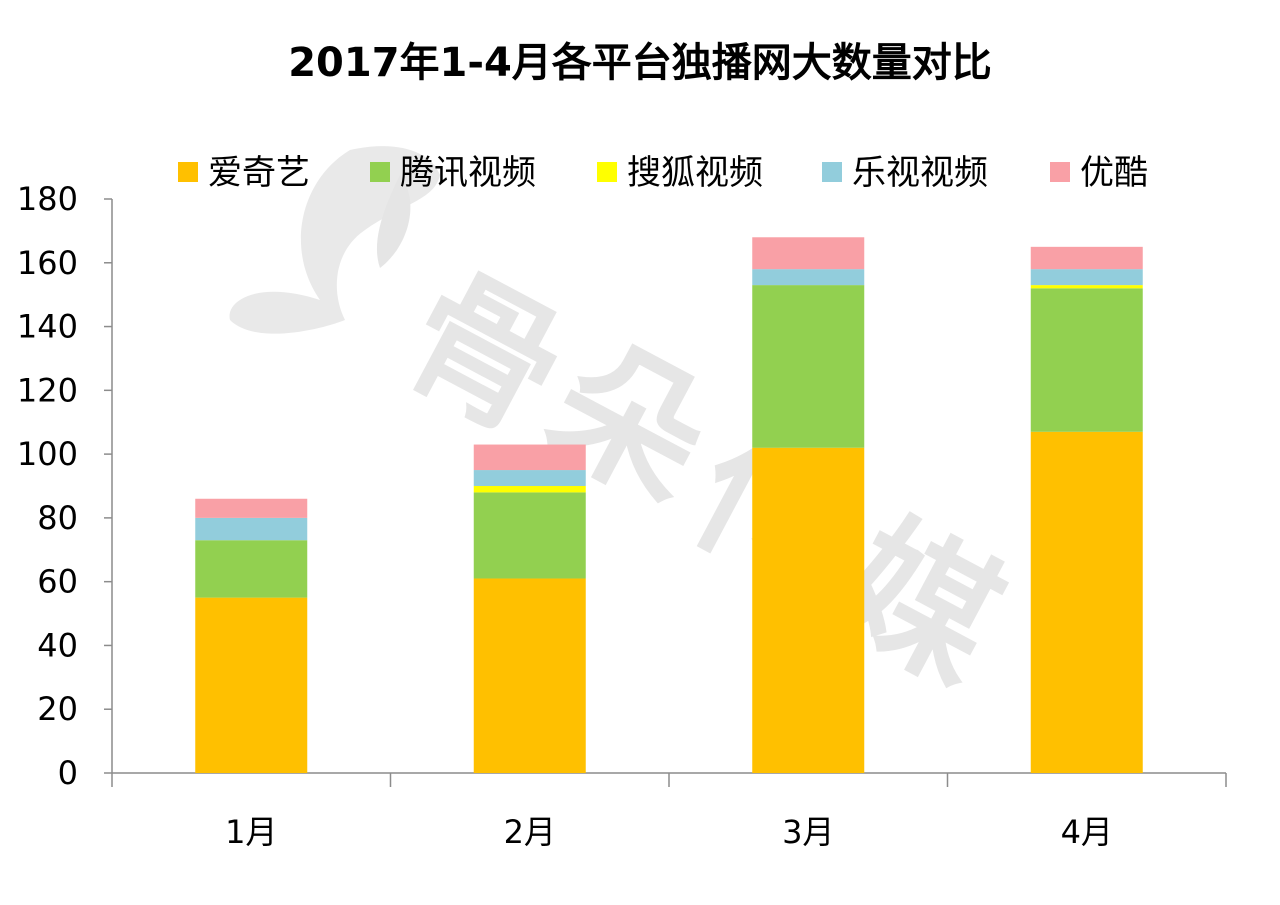 The width and height of the screenshot is (1280, 905). I want to click on legend: 爱奇艺 腾讯视频 搜狐视频 乐视视频 优酷, so click(663, 173).